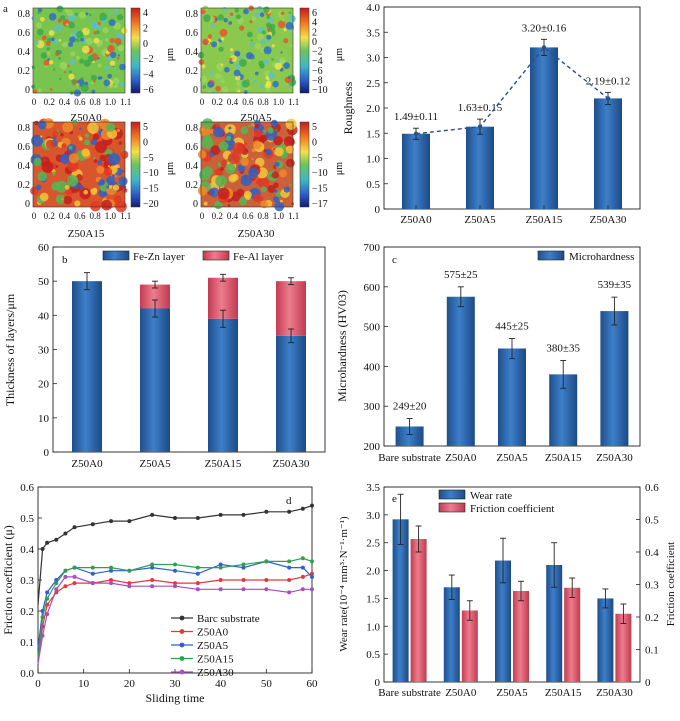 The image size is (680, 721). I want to click on legend-label: Wear rate, so click(491, 496).